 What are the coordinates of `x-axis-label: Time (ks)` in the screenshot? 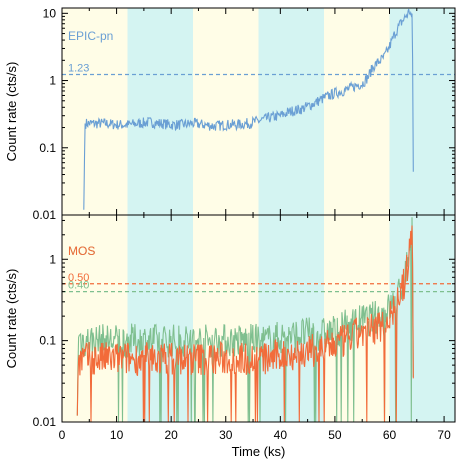 It's located at (259, 451).